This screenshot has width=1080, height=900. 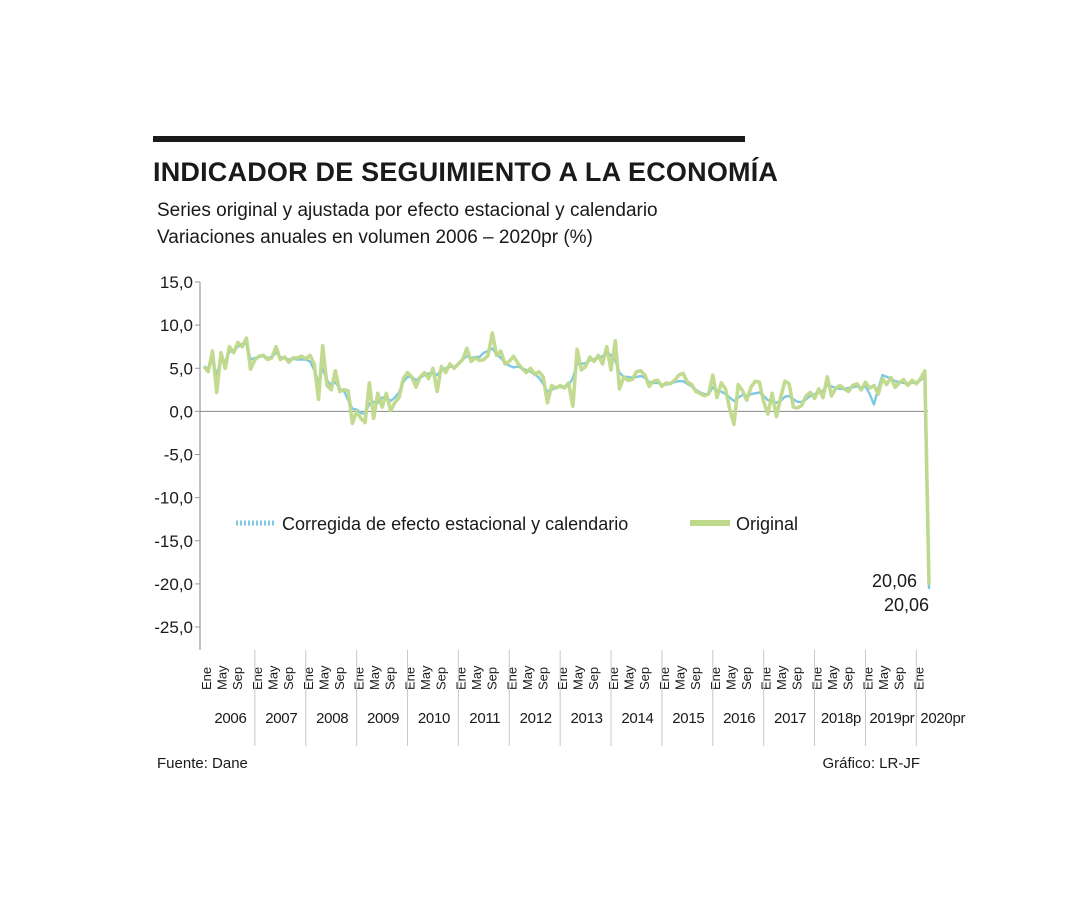 What do you see at coordinates (332, 718) in the screenshot?
I see `x-year-label: 2008` at bounding box center [332, 718].